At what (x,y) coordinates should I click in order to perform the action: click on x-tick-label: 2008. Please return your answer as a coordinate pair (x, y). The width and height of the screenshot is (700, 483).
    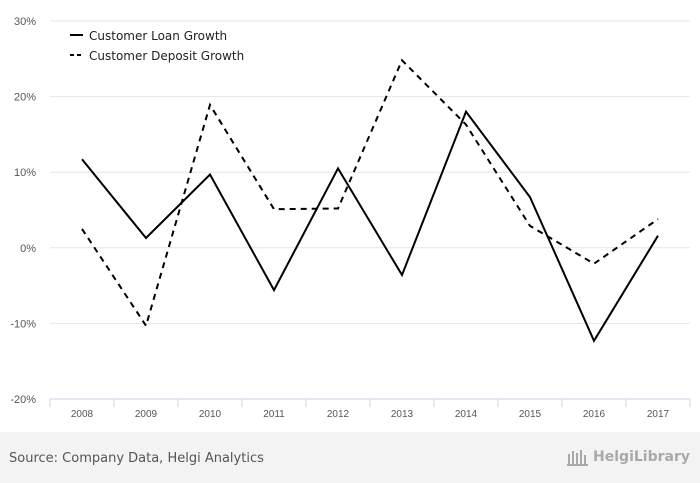
    Looking at the image, I should click on (82, 414).